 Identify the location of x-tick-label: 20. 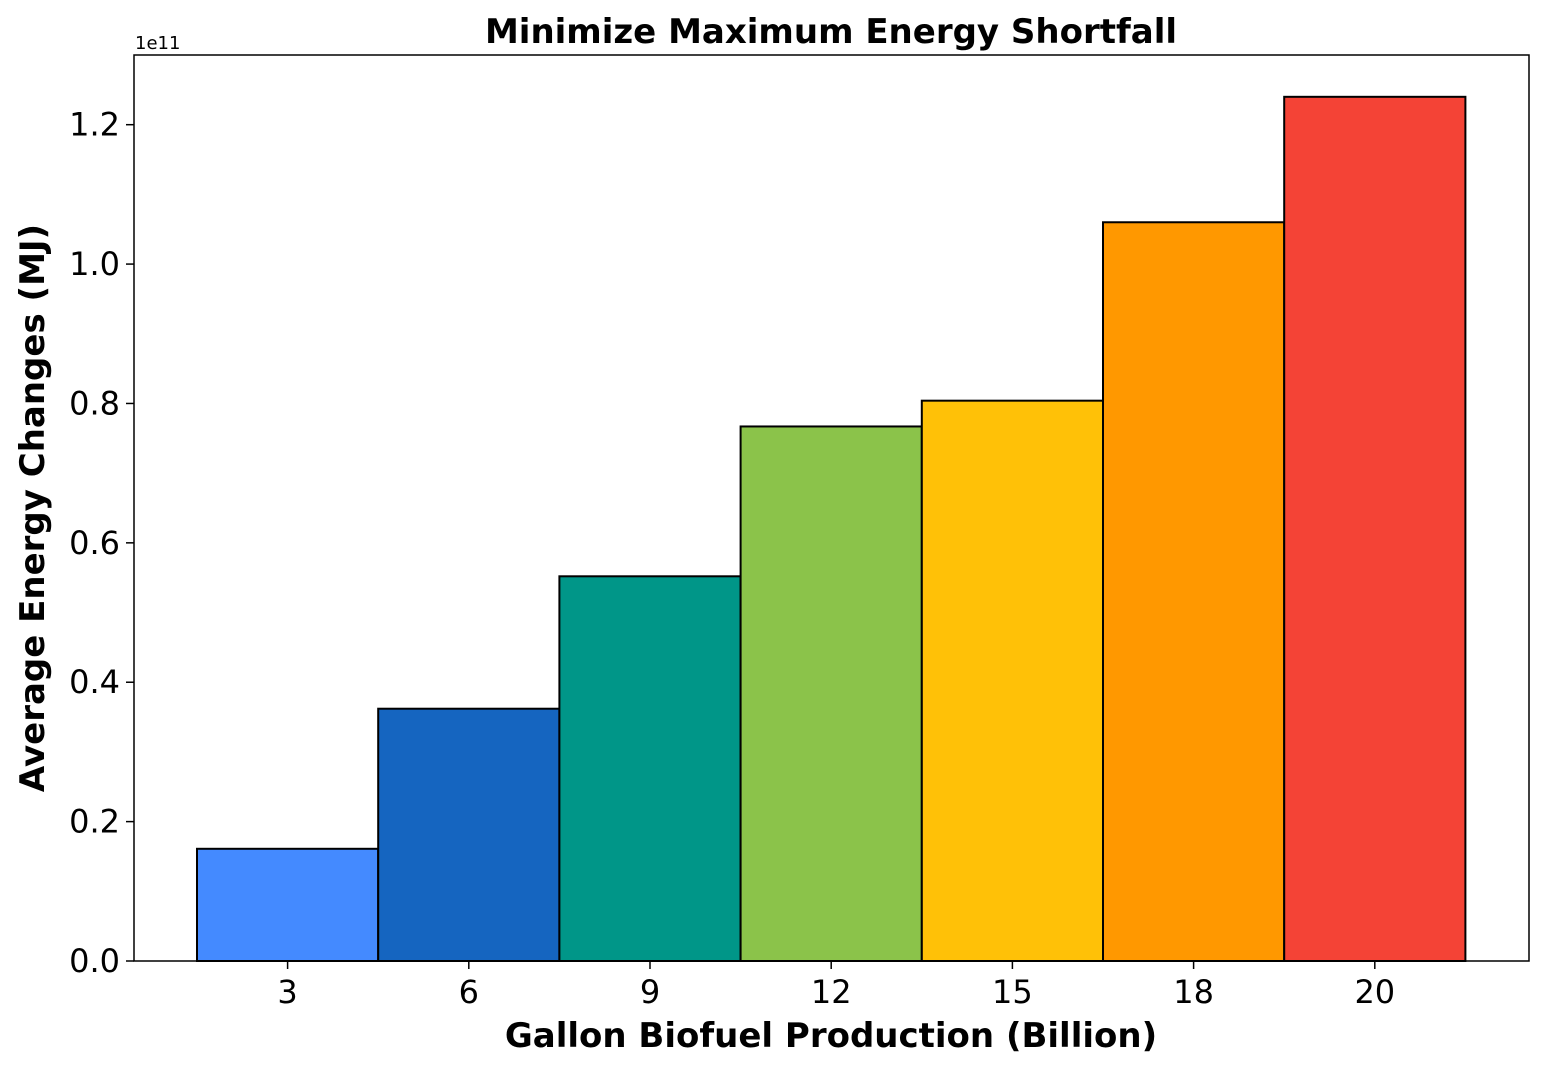
(1374, 992).